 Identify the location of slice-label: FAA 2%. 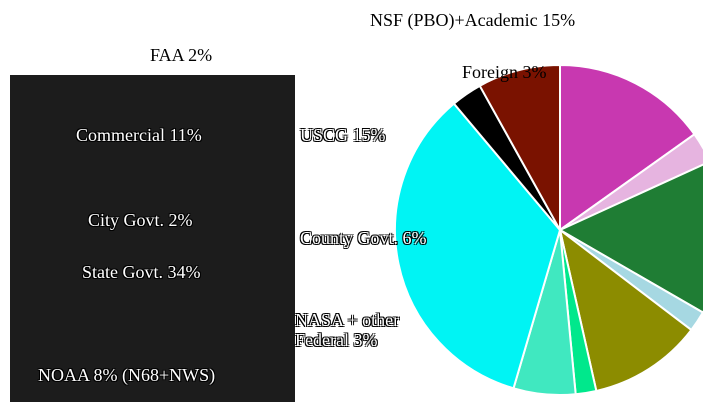
(181, 55).